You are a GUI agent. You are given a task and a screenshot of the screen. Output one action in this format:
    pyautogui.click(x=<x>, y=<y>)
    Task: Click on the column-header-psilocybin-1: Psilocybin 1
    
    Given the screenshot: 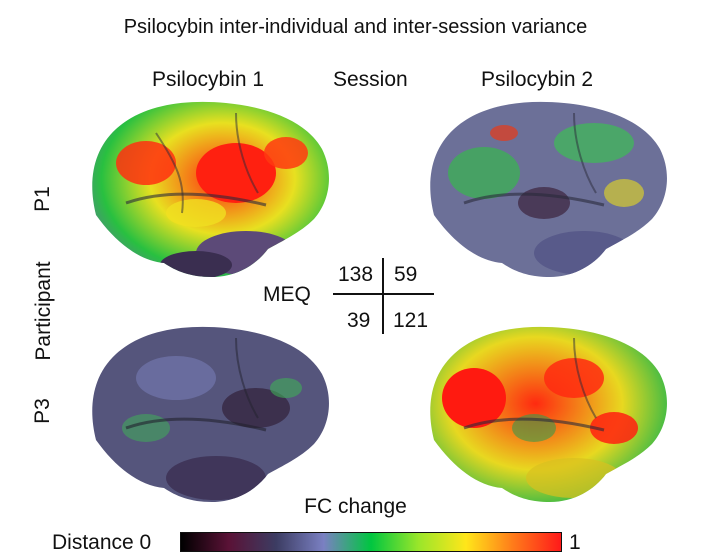 What is the action you would take?
    pyautogui.click(x=208, y=79)
    